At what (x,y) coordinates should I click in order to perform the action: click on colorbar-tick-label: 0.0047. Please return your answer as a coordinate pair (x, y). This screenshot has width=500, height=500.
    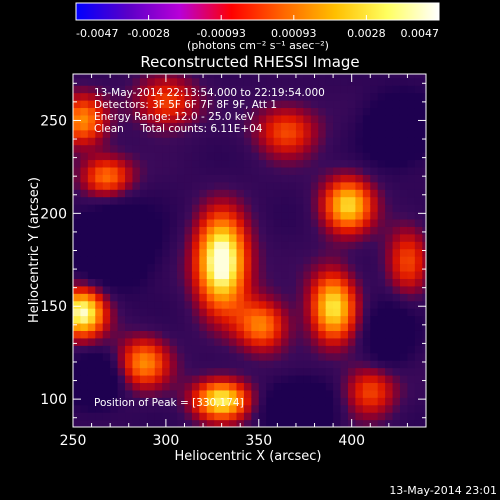
    Looking at the image, I should click on (420, 33).